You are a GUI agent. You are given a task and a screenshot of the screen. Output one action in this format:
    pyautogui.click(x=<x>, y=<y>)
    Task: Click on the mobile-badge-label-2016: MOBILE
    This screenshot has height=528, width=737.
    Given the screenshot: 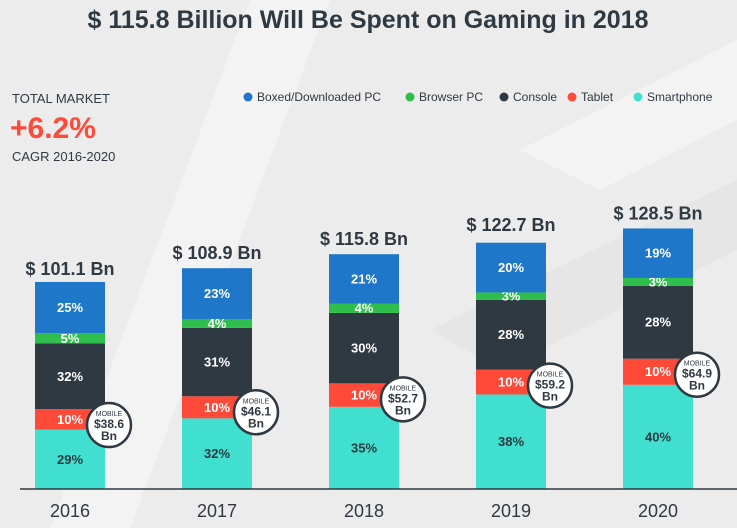 What is the action you would take?
    pyautogui.click(x=109, y=414)
    